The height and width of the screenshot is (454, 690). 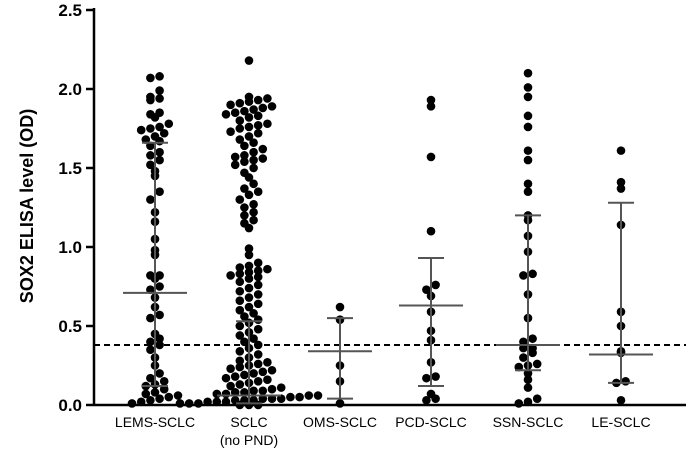 I want to click on y-tick-label: 2.0, so click(x=70, y=89).